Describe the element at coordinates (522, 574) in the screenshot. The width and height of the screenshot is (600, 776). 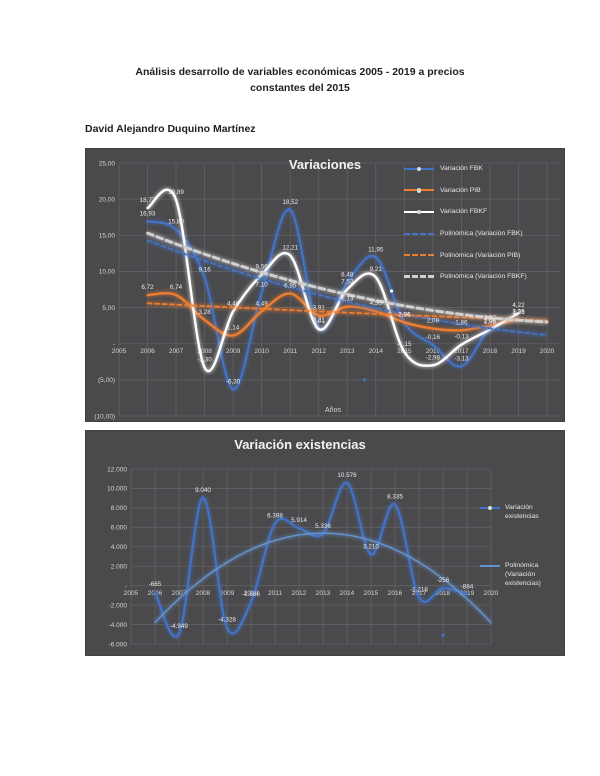
I see `legend-item-polinomica-existencias: Polinómica (Variación existencias)` at that location.